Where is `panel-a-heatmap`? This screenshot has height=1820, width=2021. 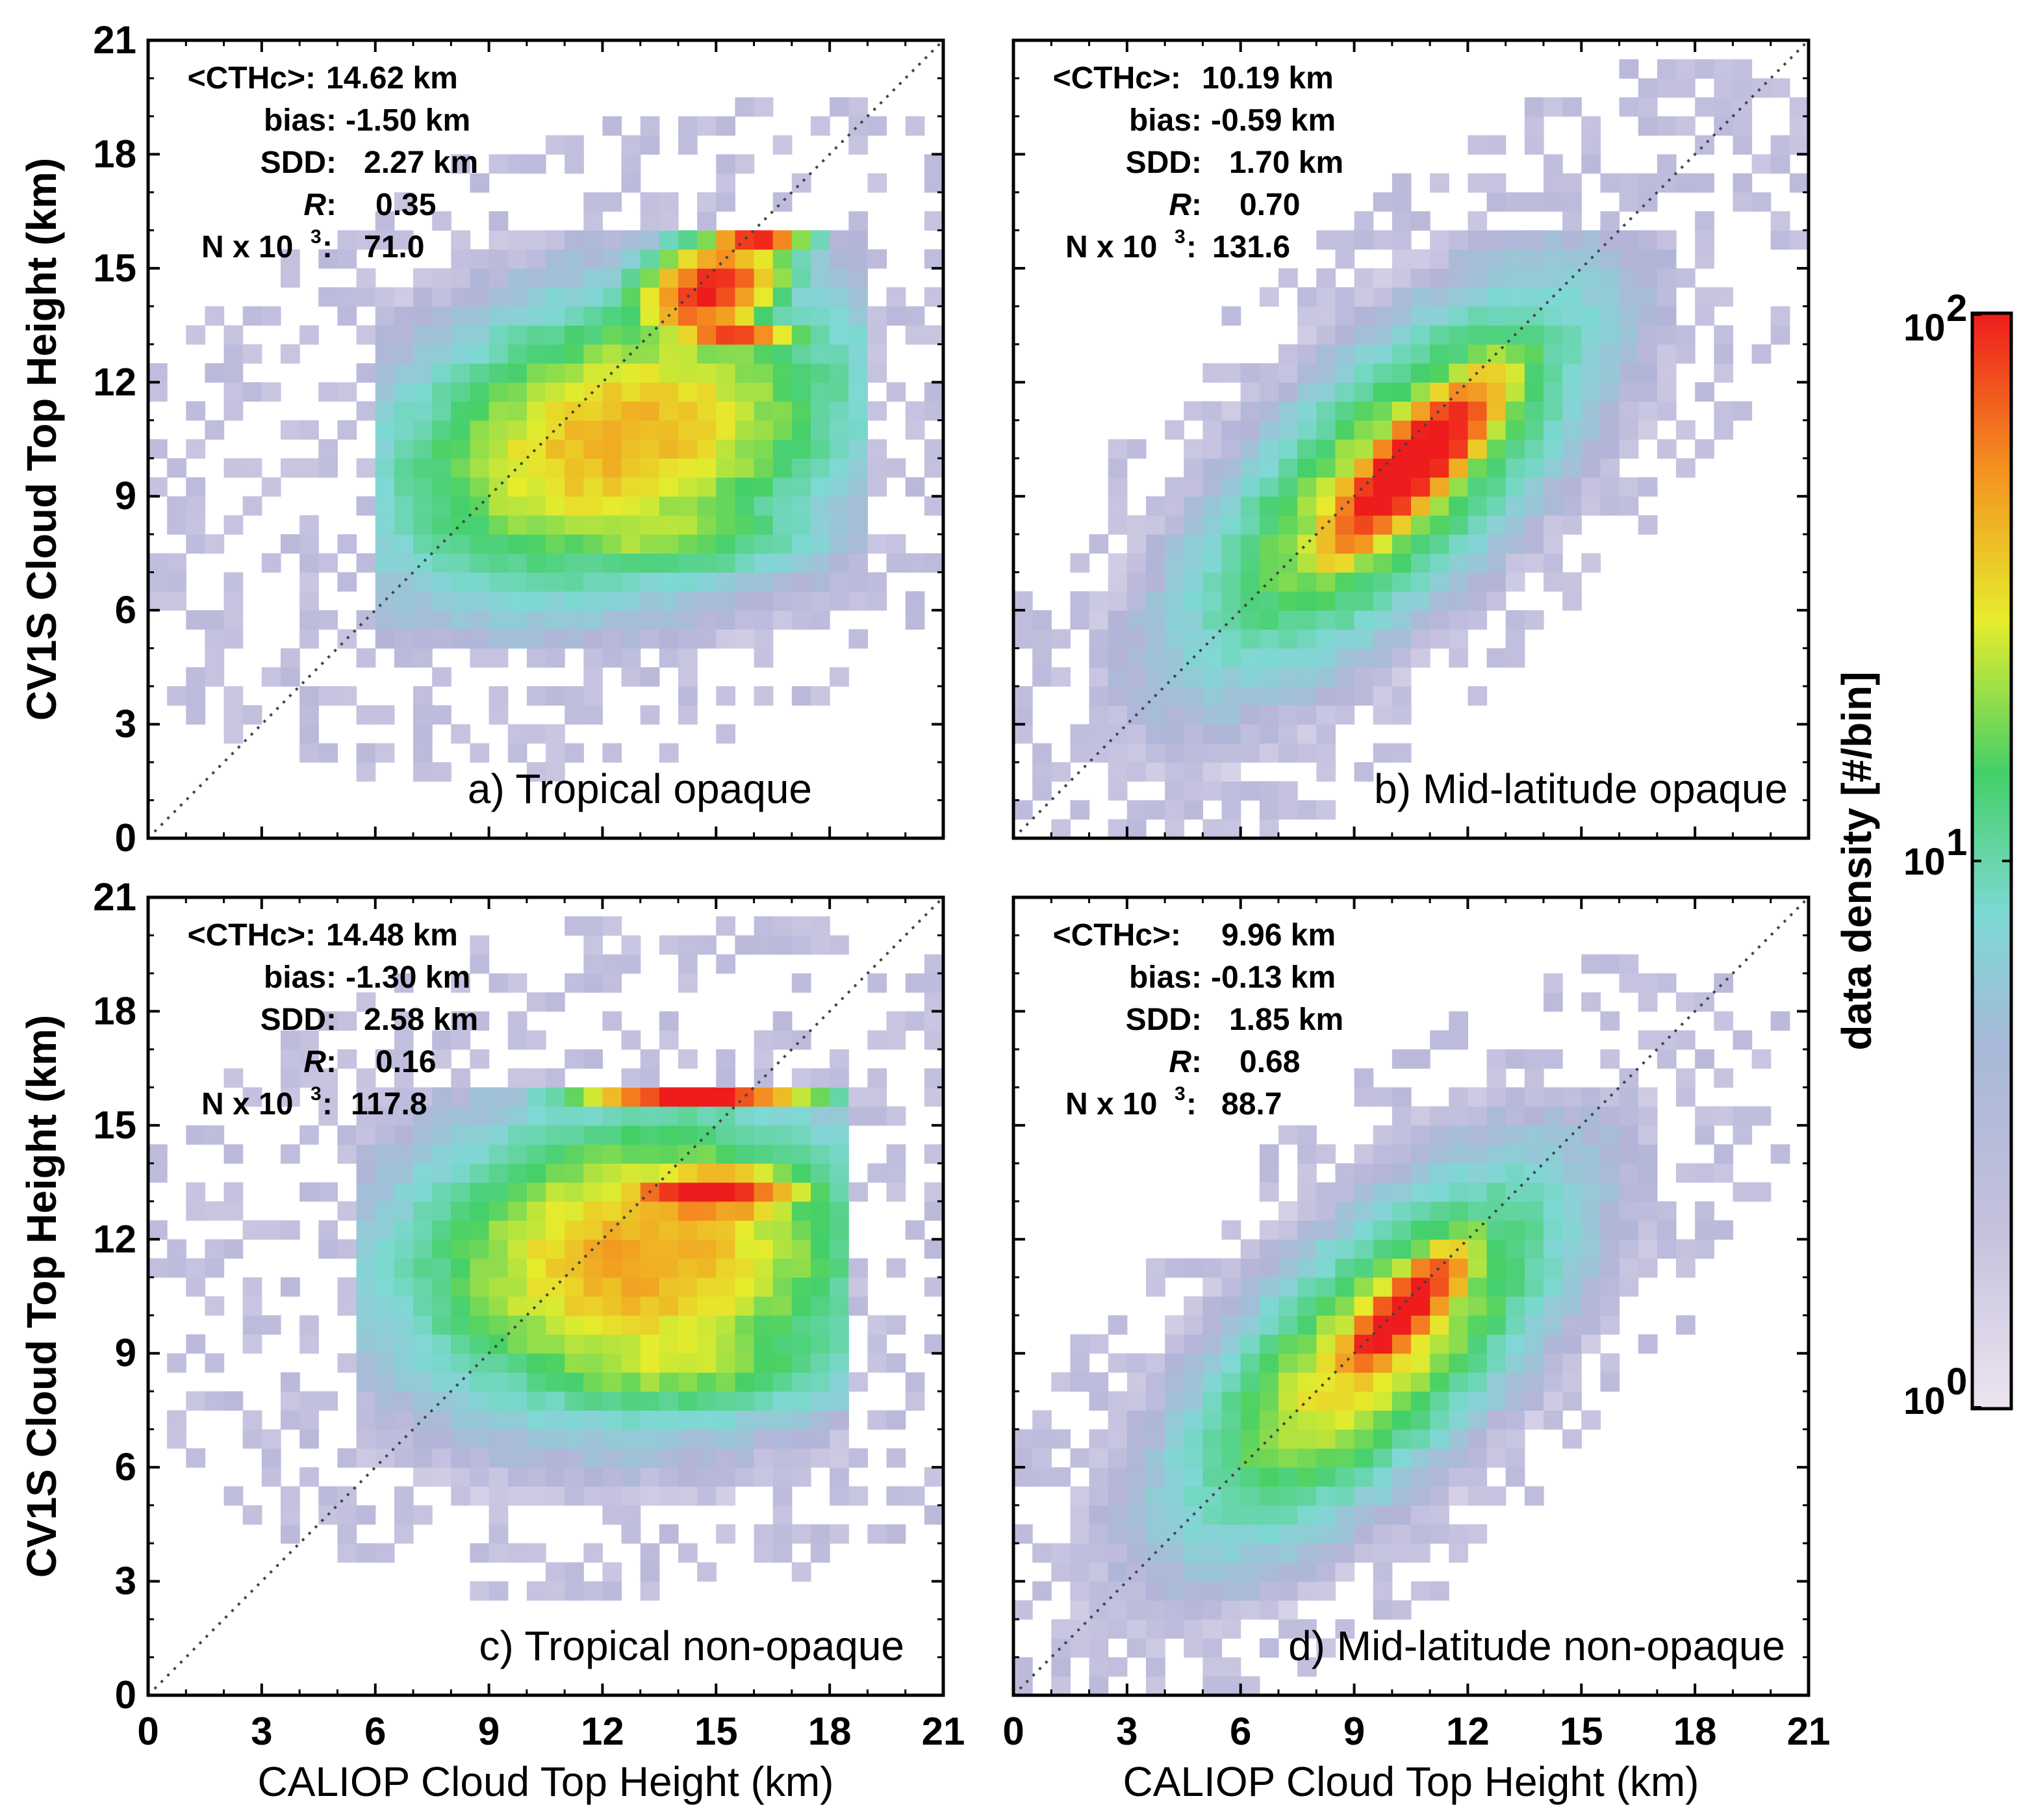 panel-a-heatmap is located at coordinates (545, 439).